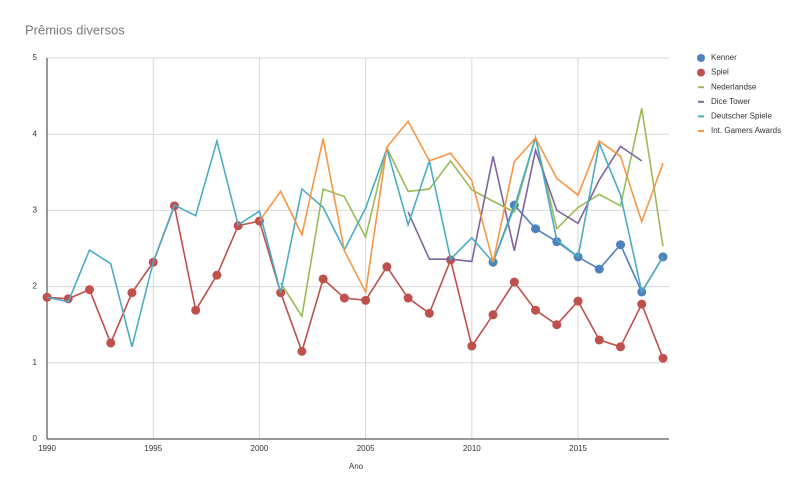 Image resolution: width=800 pixels, height=496 pixels. Describe the element at coordinates (35, 362) in the screenshot. I see `y-tick-label: 1` at that location.